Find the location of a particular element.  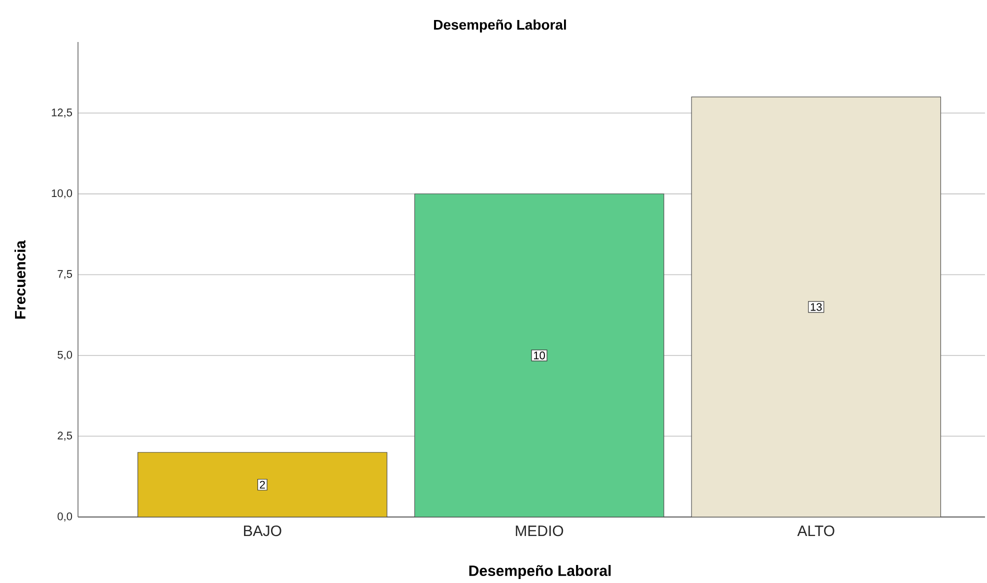

x-tick-label: MEDIO is located at coordinates (540, 531).